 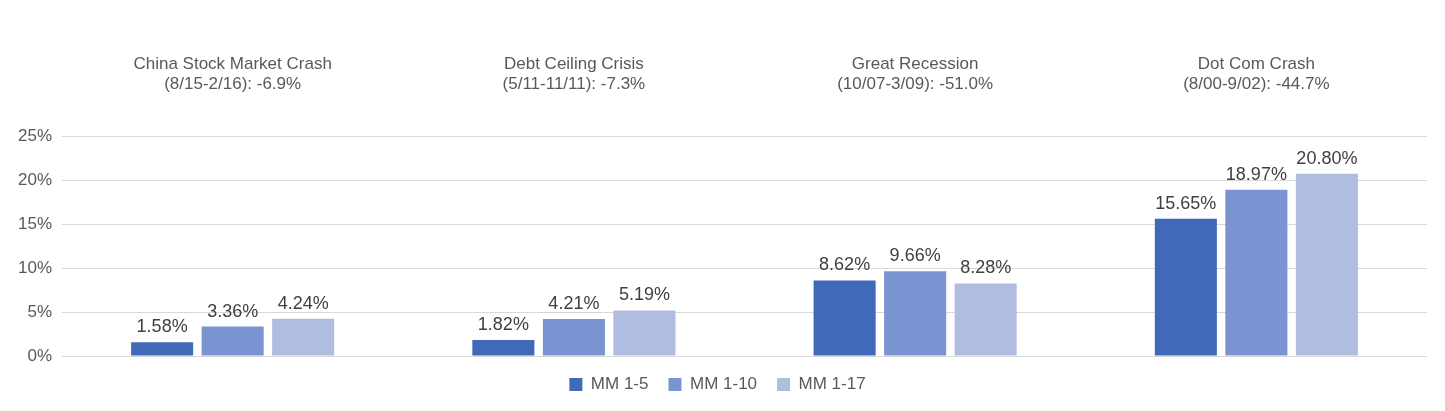 I want to click on data-label: 5.19%, so click(x=644, y=294).